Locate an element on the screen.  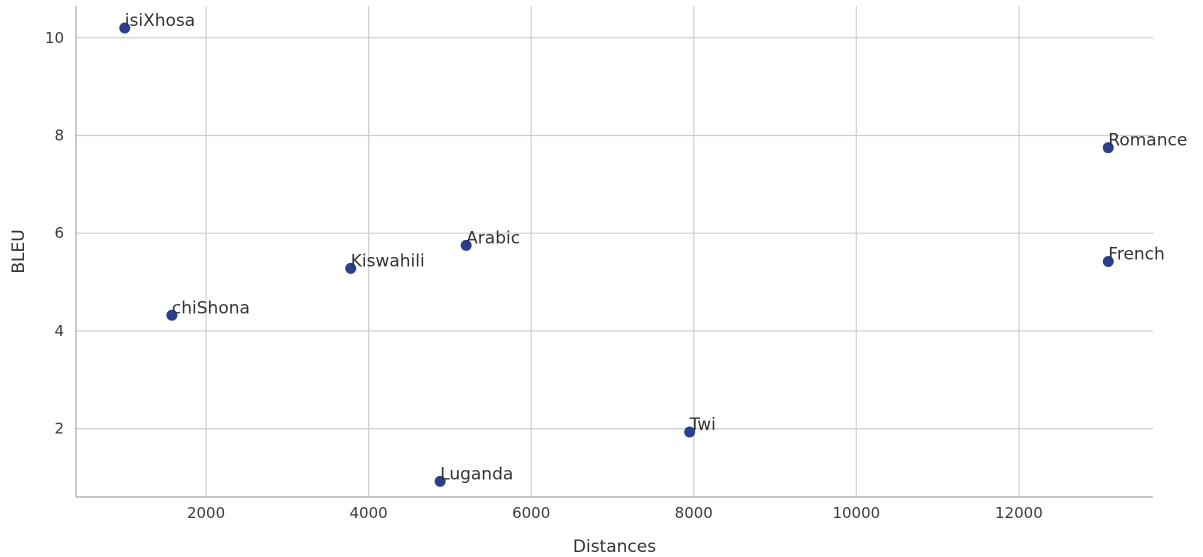
y-axis-title: BLEU is located at coordinates (19, 251).